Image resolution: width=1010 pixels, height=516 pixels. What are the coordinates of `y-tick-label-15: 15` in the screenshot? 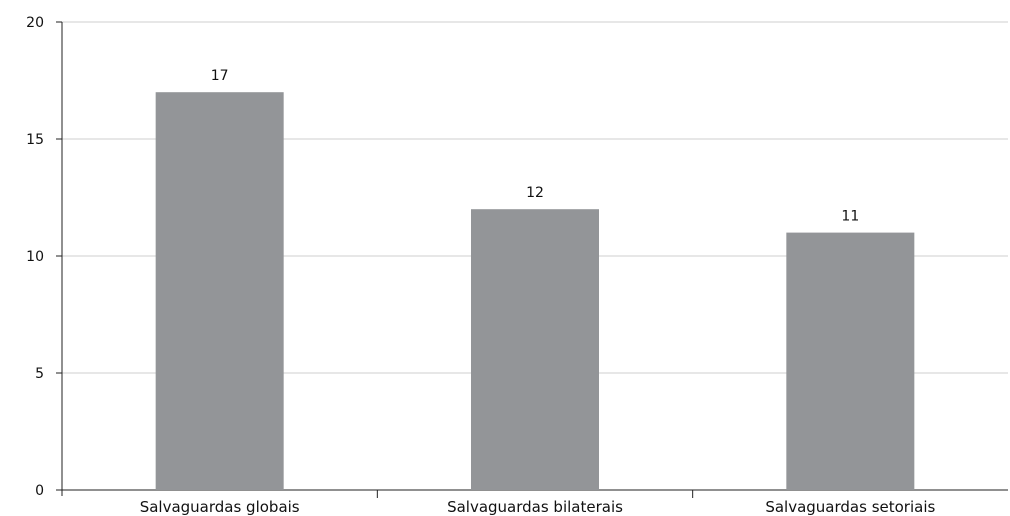 It's located at (35, 140).